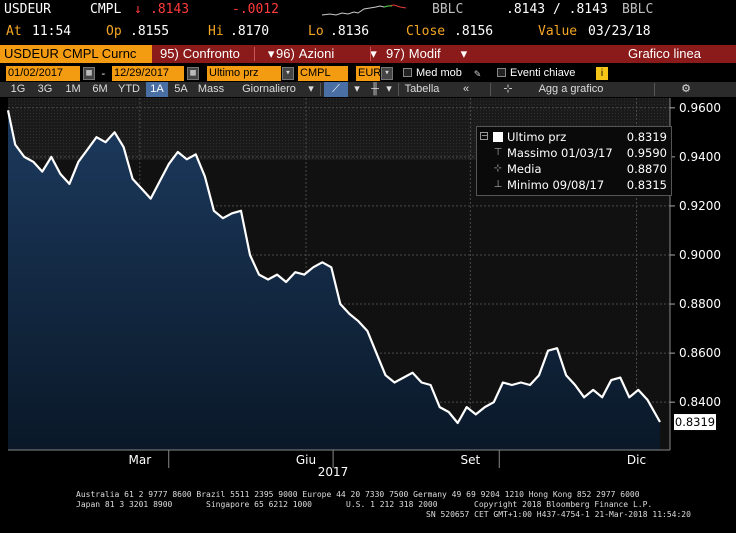  I want to click on frequency-select: Giornaliero, so click(269, 89).